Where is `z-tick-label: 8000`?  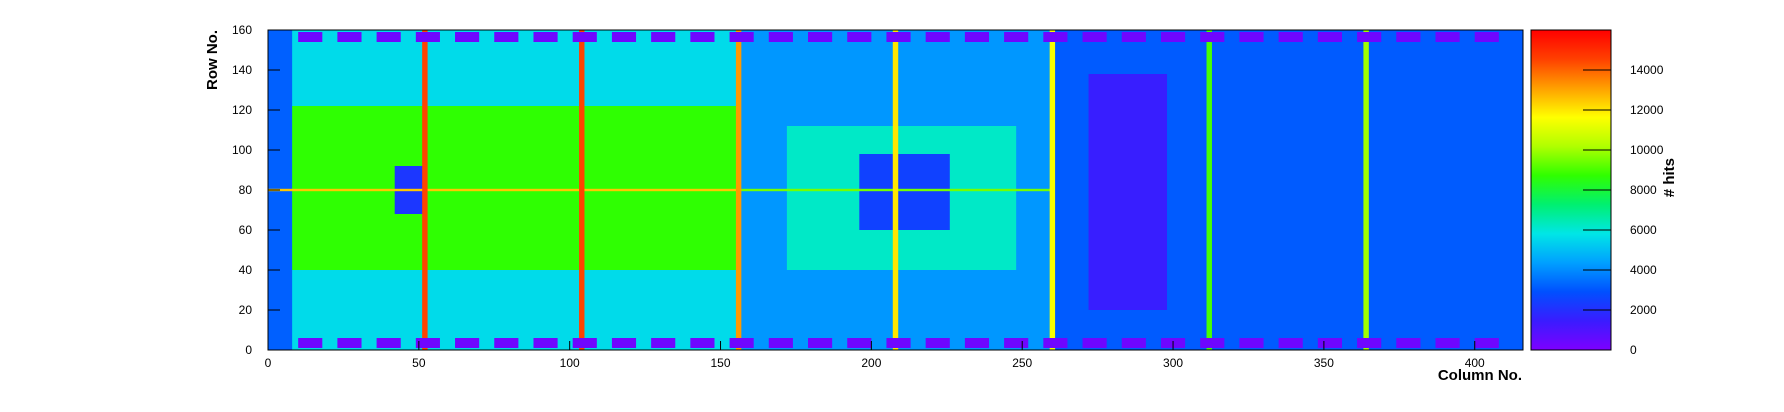 z-tick-label: 8000 is located at coordinates (1643, 190).